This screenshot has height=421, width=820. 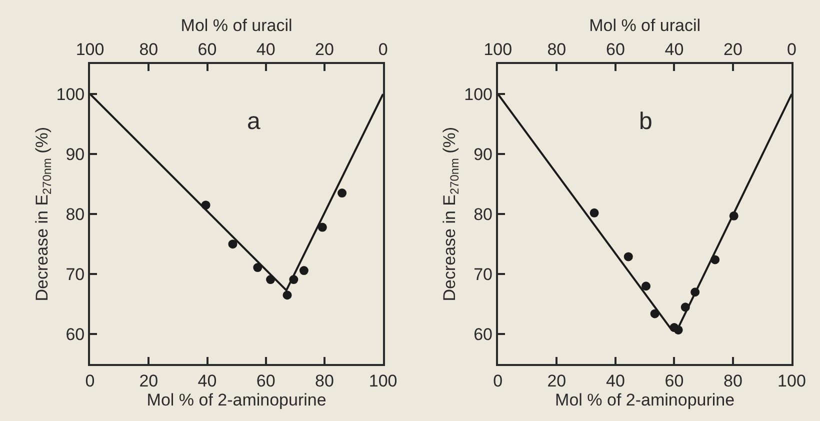 What do you see at coordinates (645, 121) in the screenshot?
I see `annotation: b` at bounding box center [645, 121].